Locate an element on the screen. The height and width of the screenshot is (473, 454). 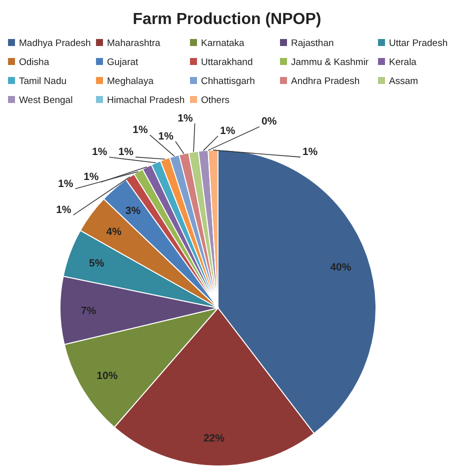
legend-label: Meghalaya is located at coordinates (130, 81).